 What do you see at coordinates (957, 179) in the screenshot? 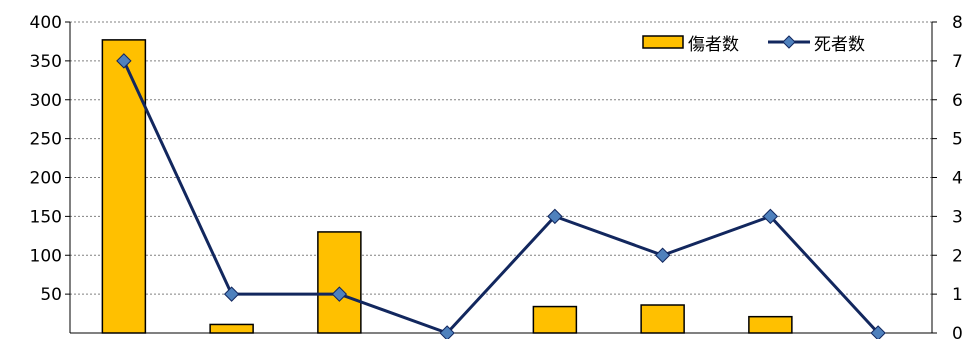
I see `right-tick-label: 4` at bounding box center [957, 179].